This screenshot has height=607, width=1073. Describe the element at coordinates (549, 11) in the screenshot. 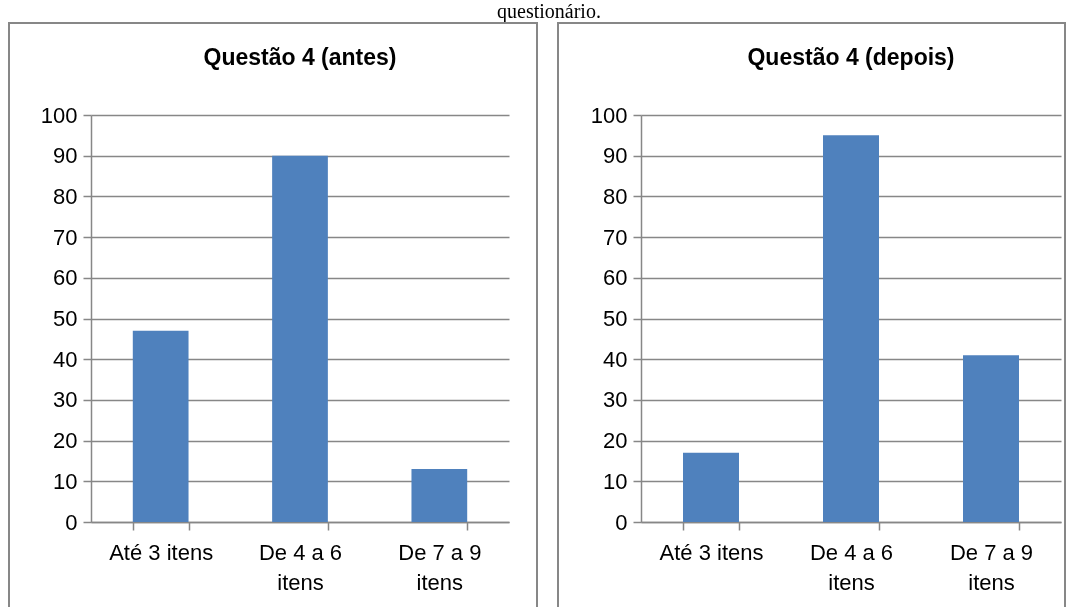

I see `text: questionário.` at that location.